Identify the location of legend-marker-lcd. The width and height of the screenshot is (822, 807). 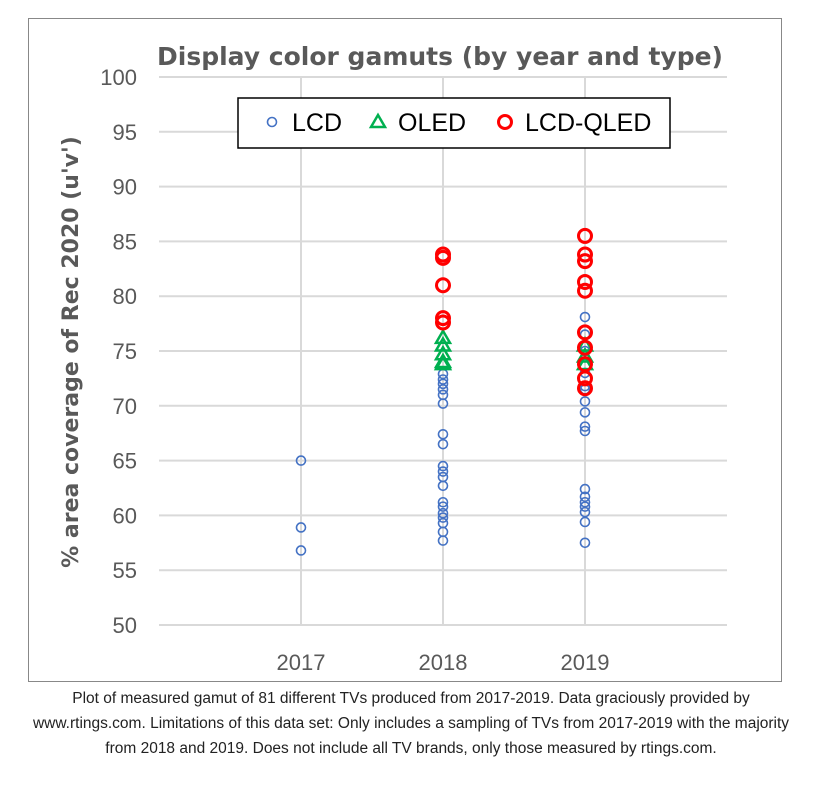
(272, 122).